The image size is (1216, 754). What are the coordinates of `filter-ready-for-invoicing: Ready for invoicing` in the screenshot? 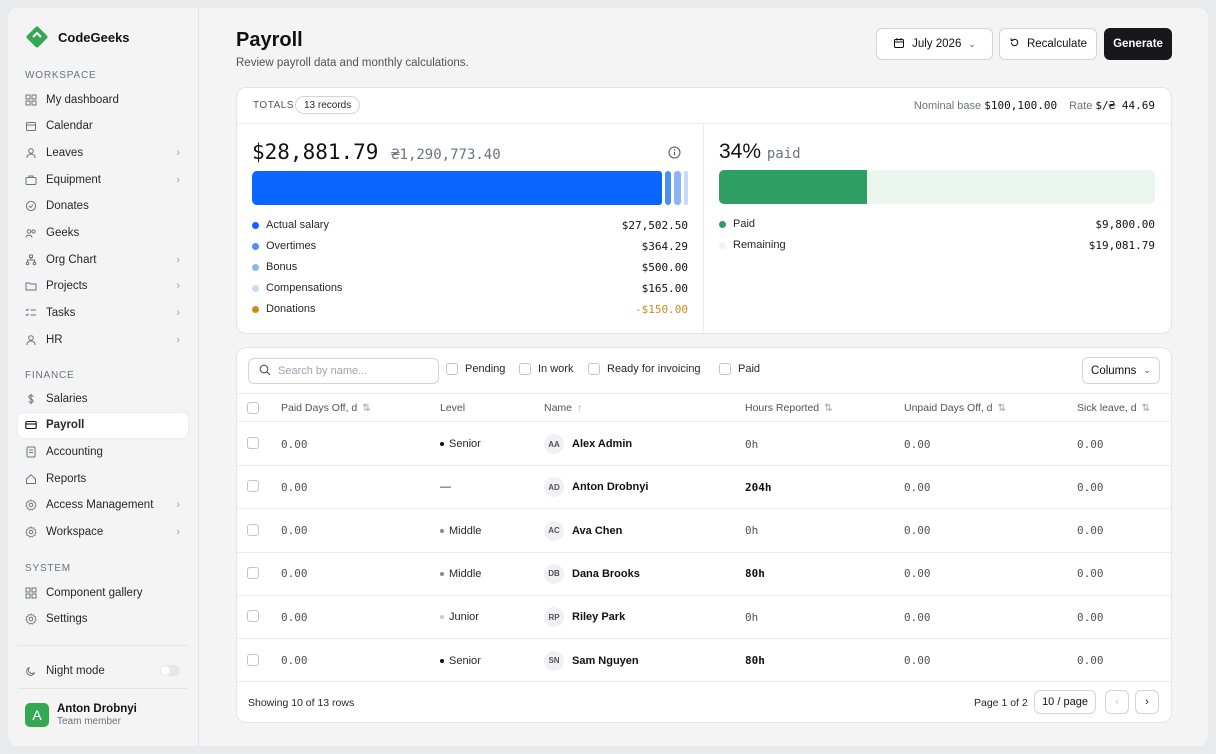 It's located at (644, 369).